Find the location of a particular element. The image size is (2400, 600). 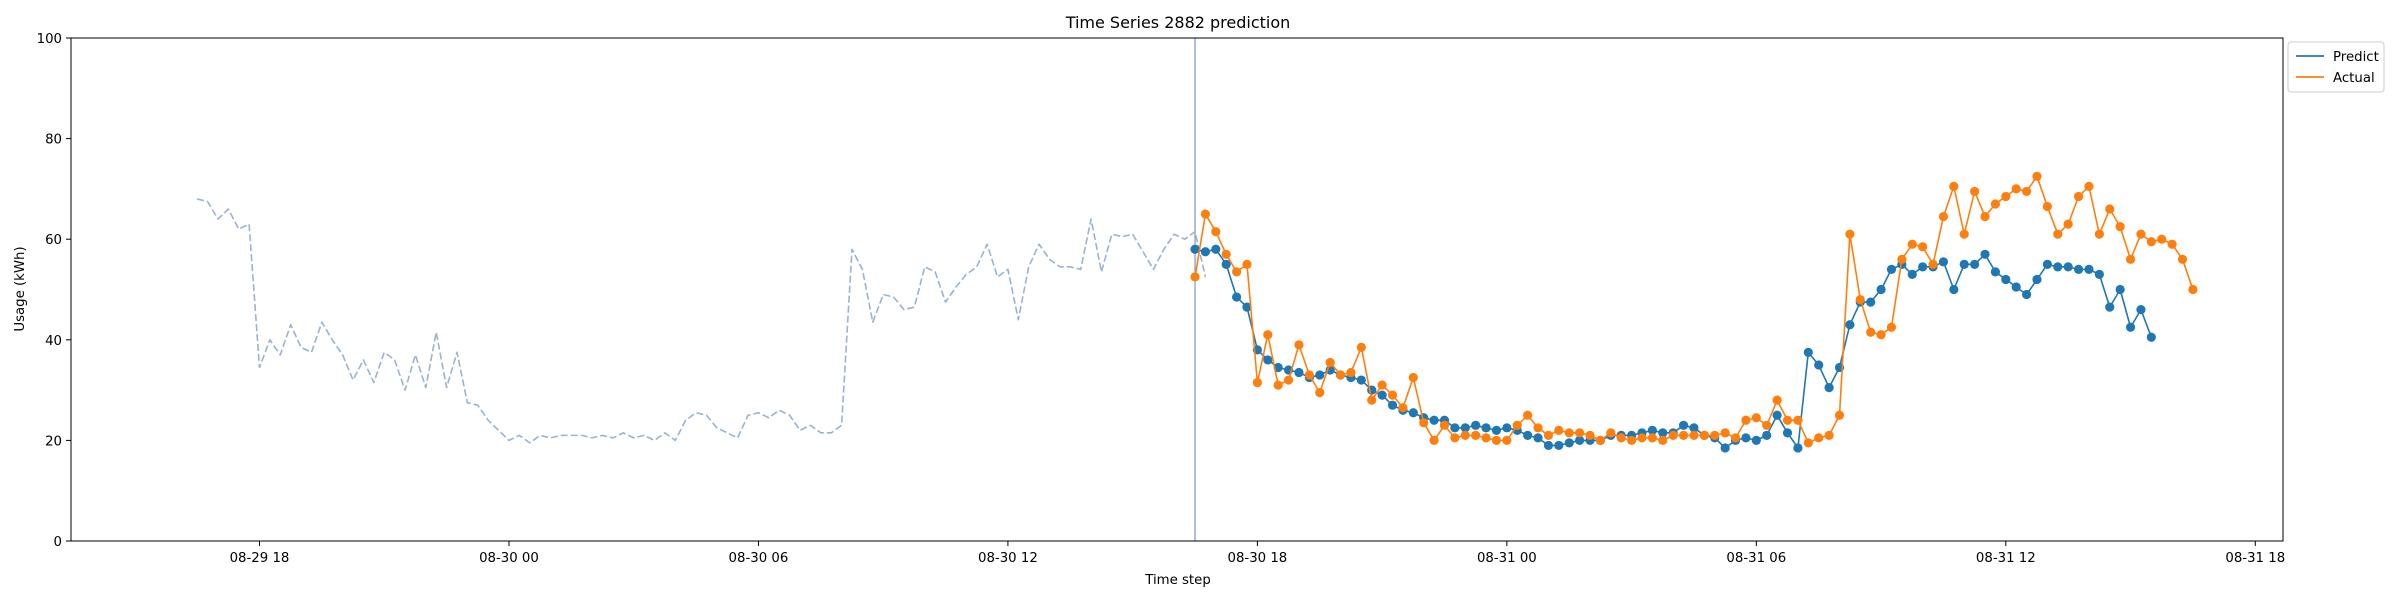

legend-label-actual: Actual is located at coordinates (2354, 78).